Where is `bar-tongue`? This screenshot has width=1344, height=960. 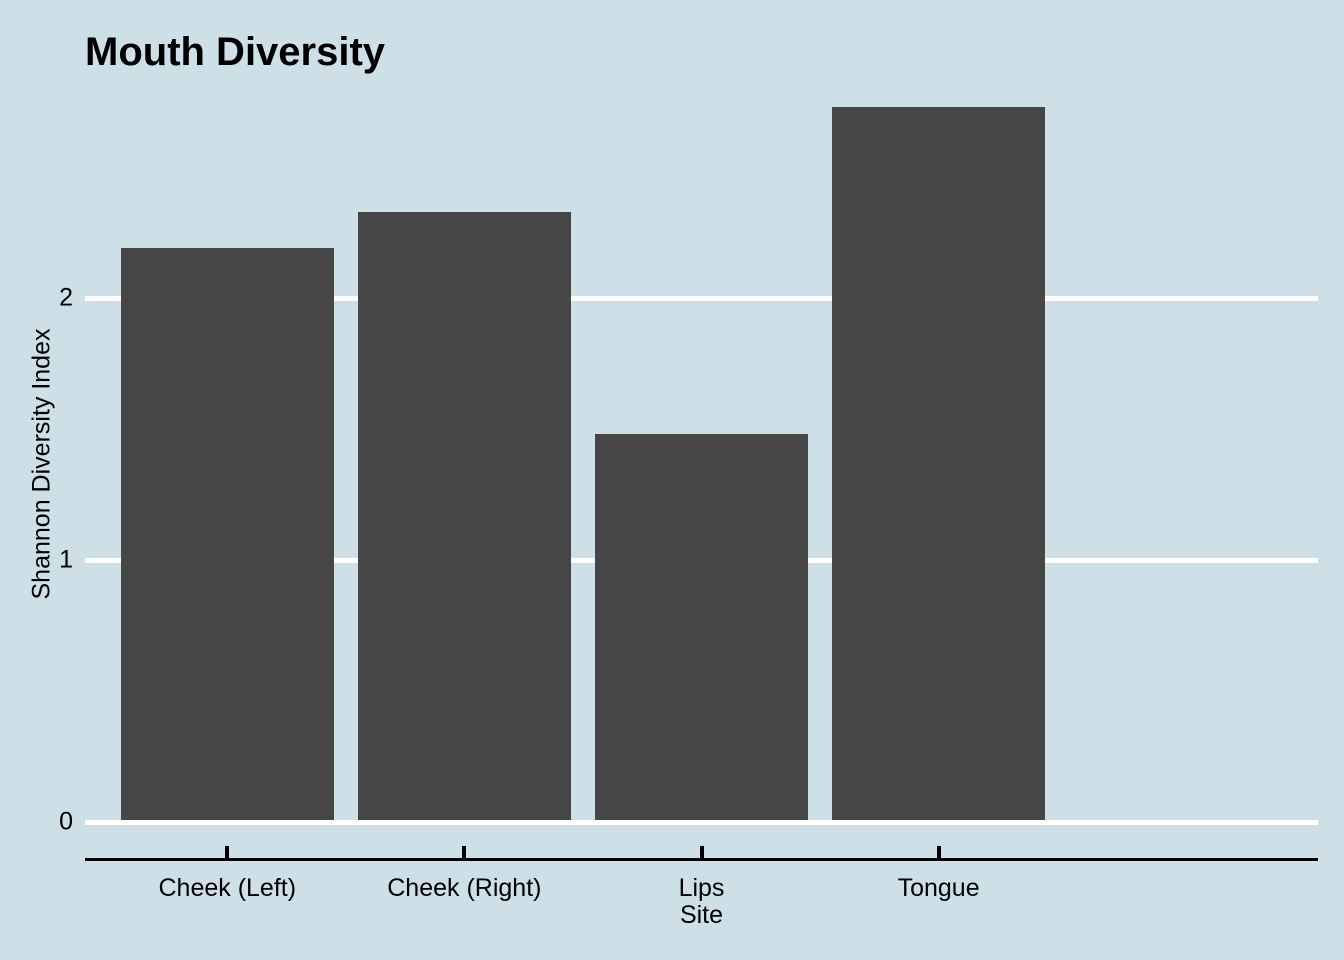
bar-tongue is located at coordinates (938, 463).